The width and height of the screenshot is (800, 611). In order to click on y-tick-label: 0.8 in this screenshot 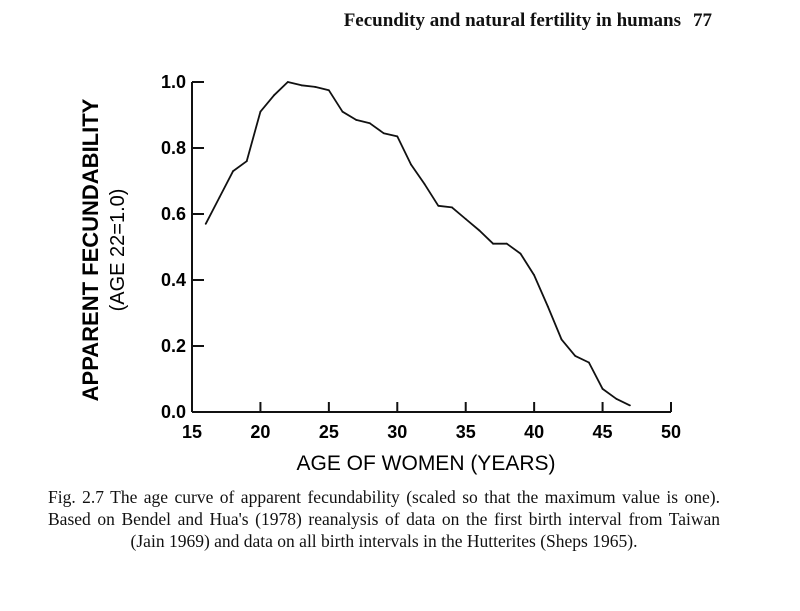, I will do `click(173, 148)`.